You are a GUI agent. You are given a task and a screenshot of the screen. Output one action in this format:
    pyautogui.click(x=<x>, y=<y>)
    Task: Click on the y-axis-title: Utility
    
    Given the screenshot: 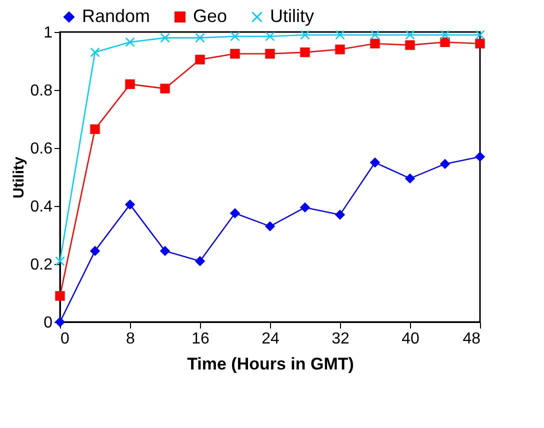 What is the action you would take?
    pyautogui.click(x=19, y=177)
    